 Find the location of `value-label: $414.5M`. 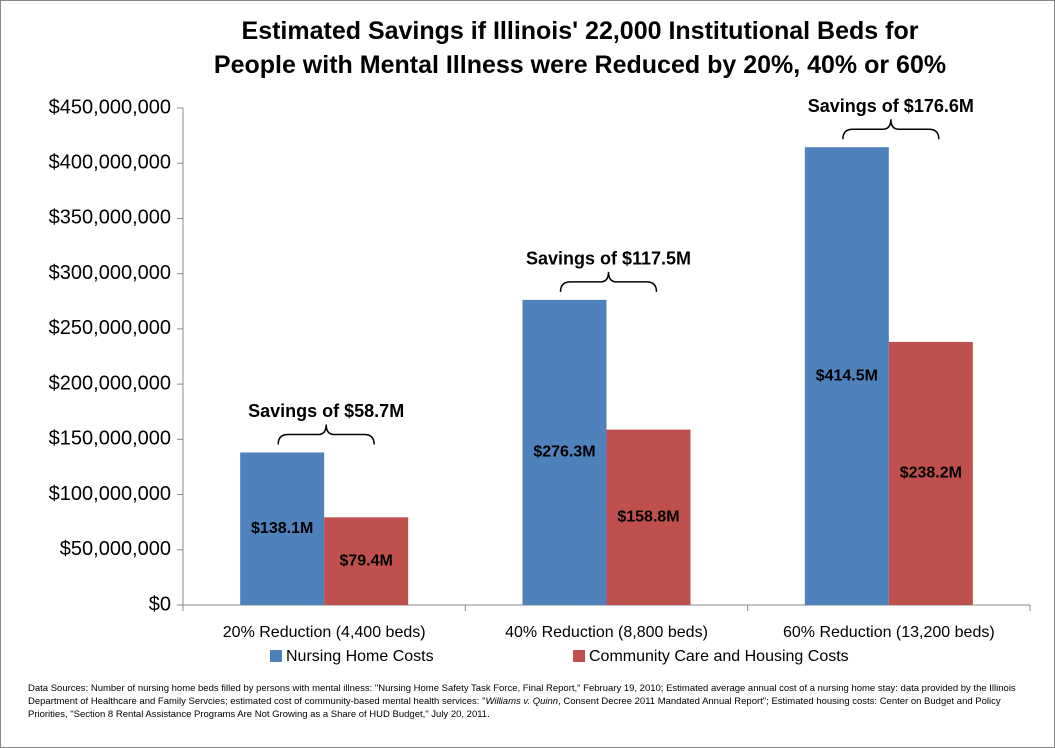

value-label: $414.5M is located at coordinates (847, 375).